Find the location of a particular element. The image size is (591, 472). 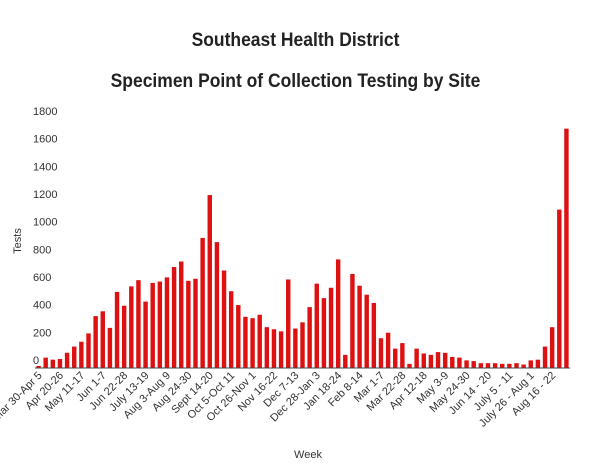

y-tick-label: 800 is located at coordinates (42, 250).